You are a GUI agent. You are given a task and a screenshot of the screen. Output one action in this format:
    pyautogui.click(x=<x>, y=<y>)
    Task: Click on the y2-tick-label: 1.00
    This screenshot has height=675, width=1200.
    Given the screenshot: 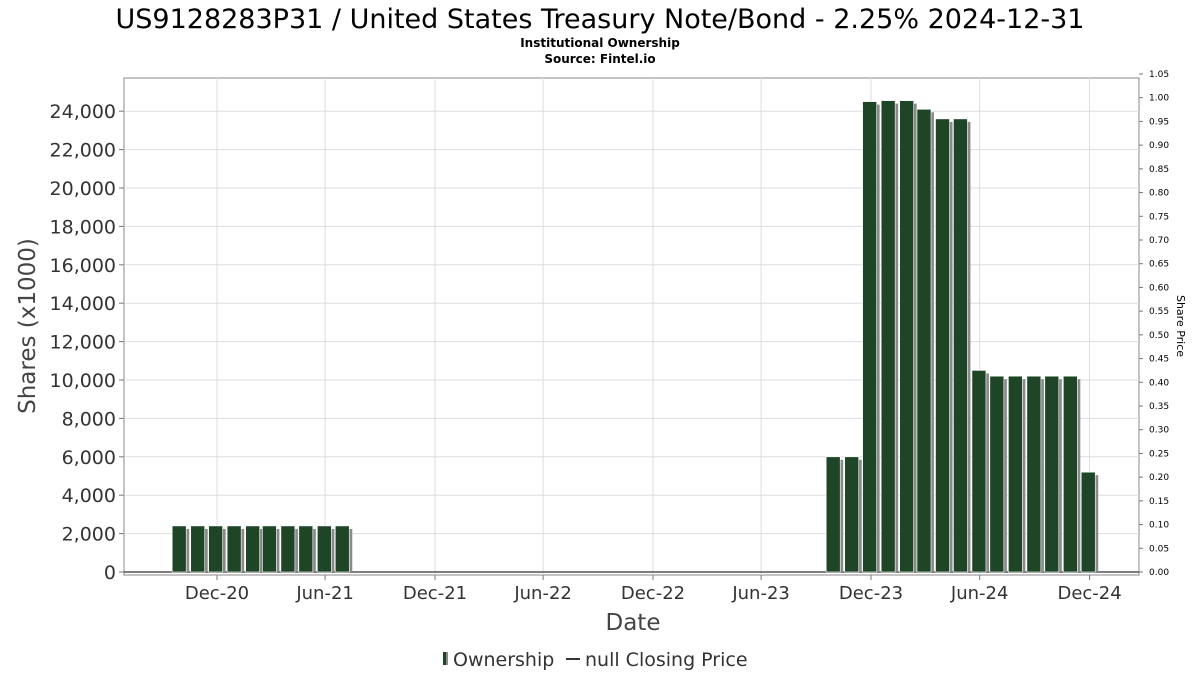 What is the action you would take?
    pyautogui.click(x=1159, y=99)
    